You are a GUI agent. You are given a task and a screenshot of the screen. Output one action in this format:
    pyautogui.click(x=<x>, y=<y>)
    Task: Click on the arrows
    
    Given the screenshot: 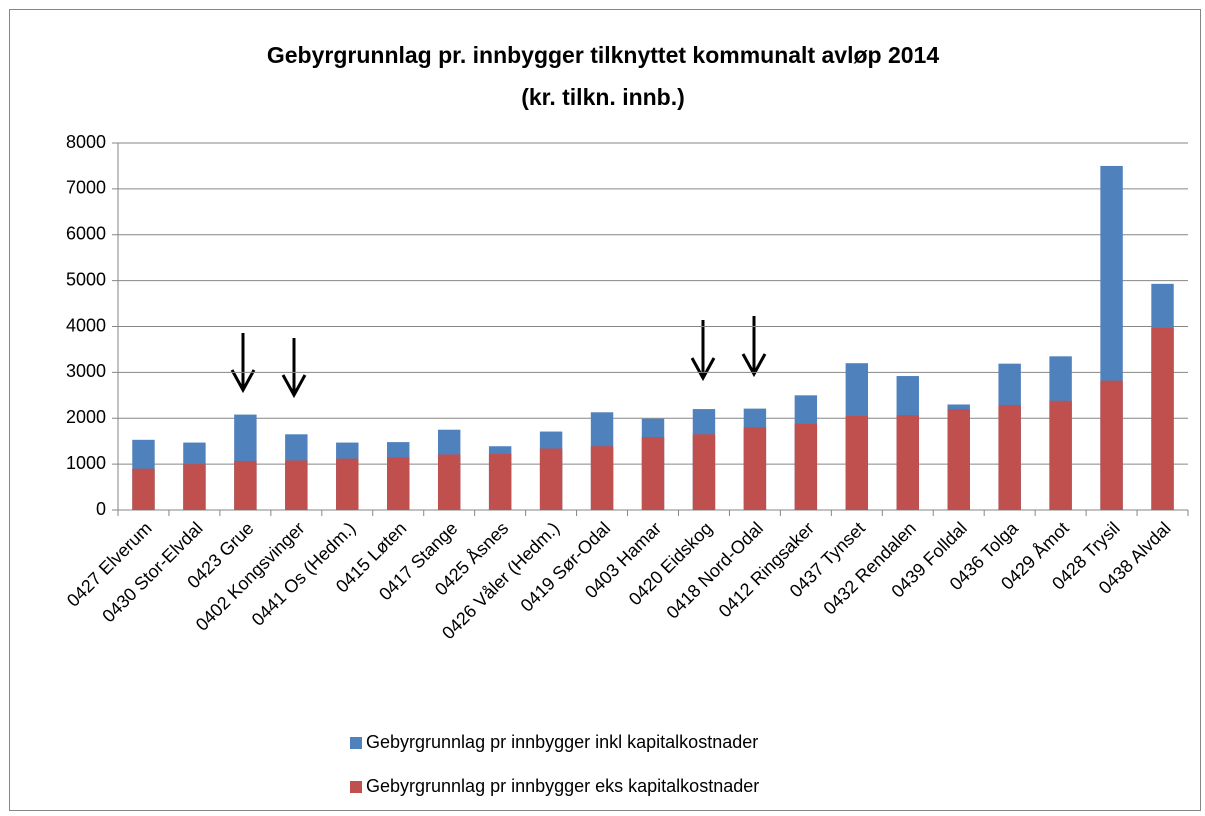 What is the action you would take?
    pyautogui.click(x=498, y=357)
    